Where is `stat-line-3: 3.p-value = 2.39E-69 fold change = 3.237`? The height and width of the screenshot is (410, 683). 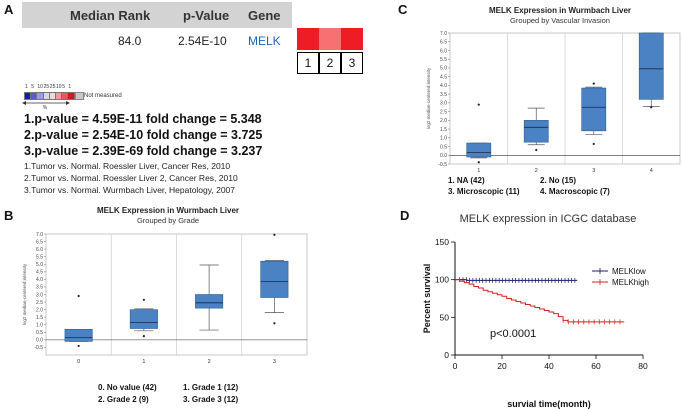
stat-line-3: 3.p-value = 2.39E-69 fold change = 3.237 is located at coordinates (143, 151).